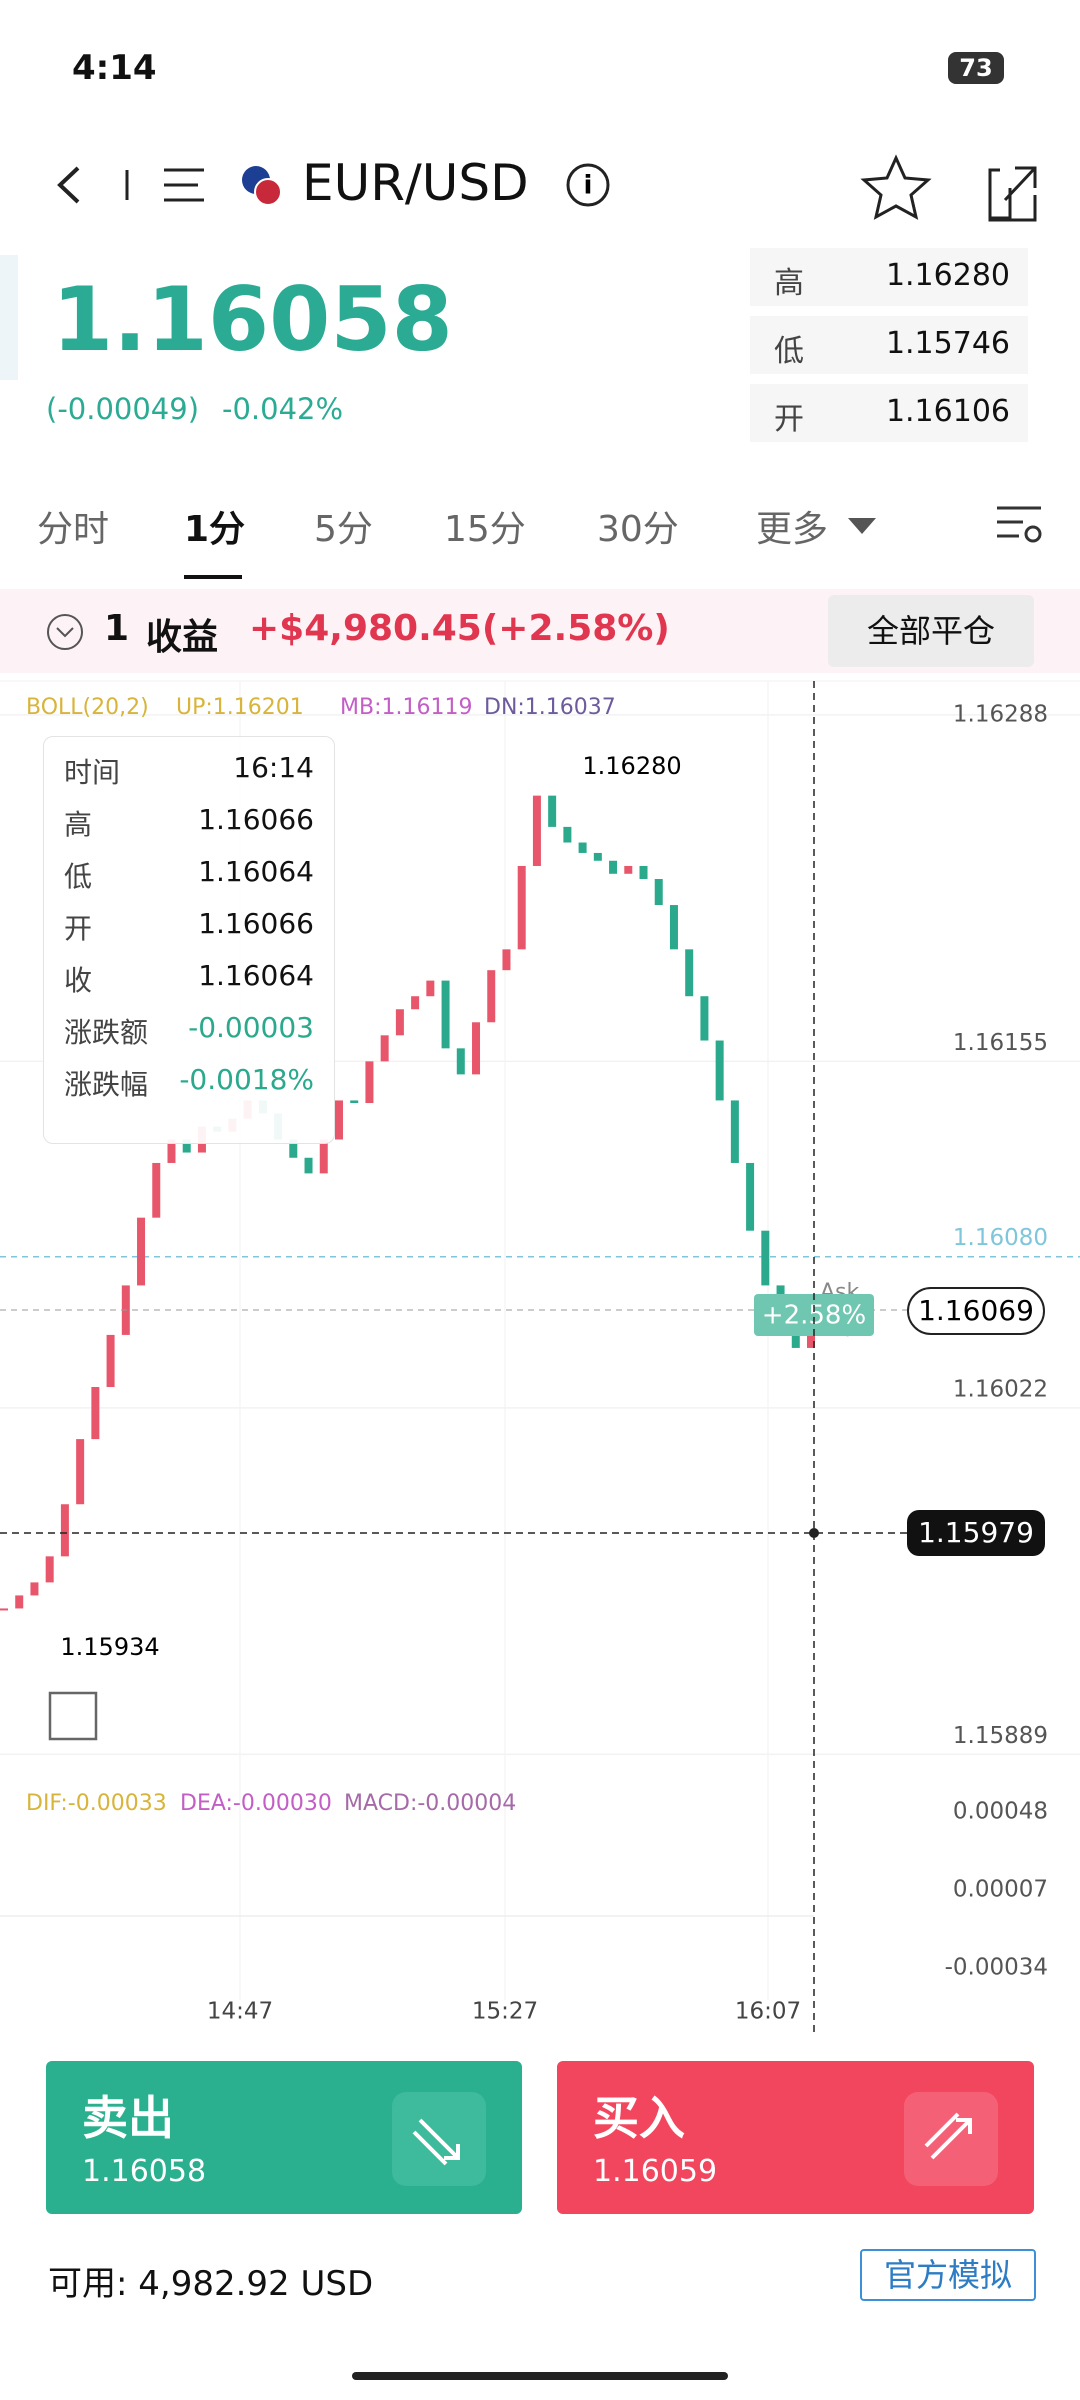  What do you see at coordinates (343, 529) in the screenshot?
I see `tab: 5分` at bounding box center [343, 529].